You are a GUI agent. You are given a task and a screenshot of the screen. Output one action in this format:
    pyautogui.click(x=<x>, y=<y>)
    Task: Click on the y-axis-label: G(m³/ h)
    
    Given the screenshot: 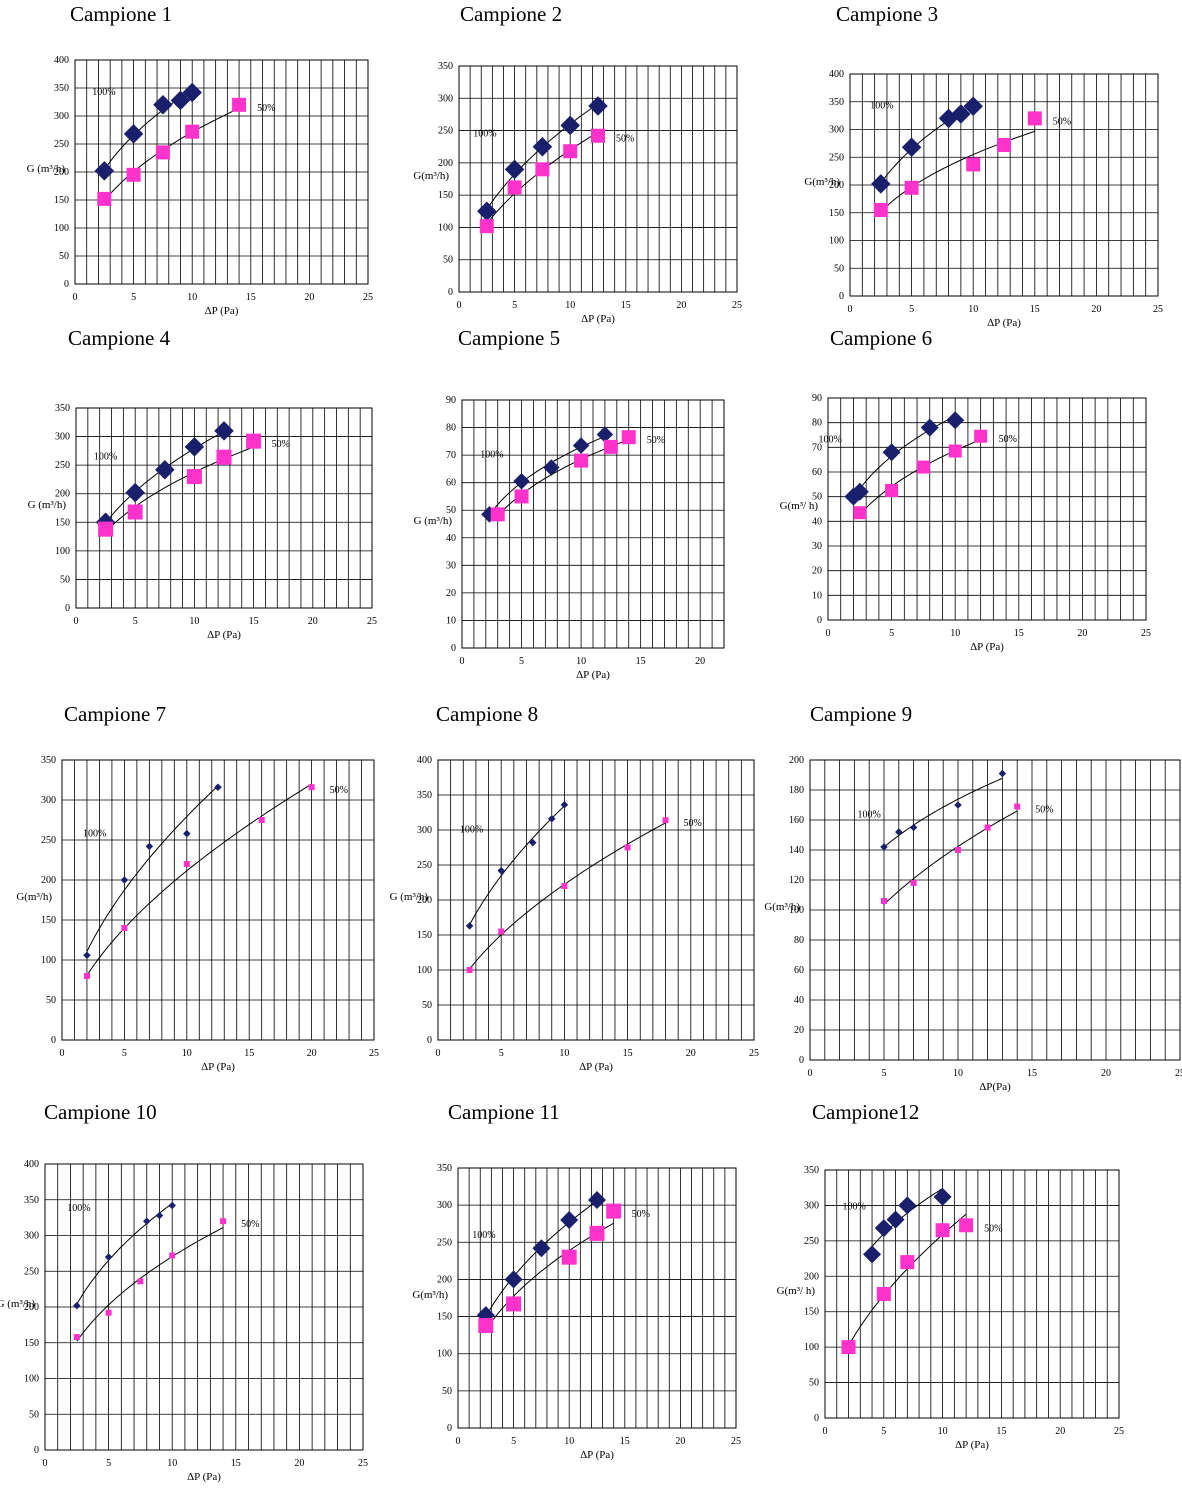 What is the action you would take?
    pyautogui.click(x=799, y=506)
    